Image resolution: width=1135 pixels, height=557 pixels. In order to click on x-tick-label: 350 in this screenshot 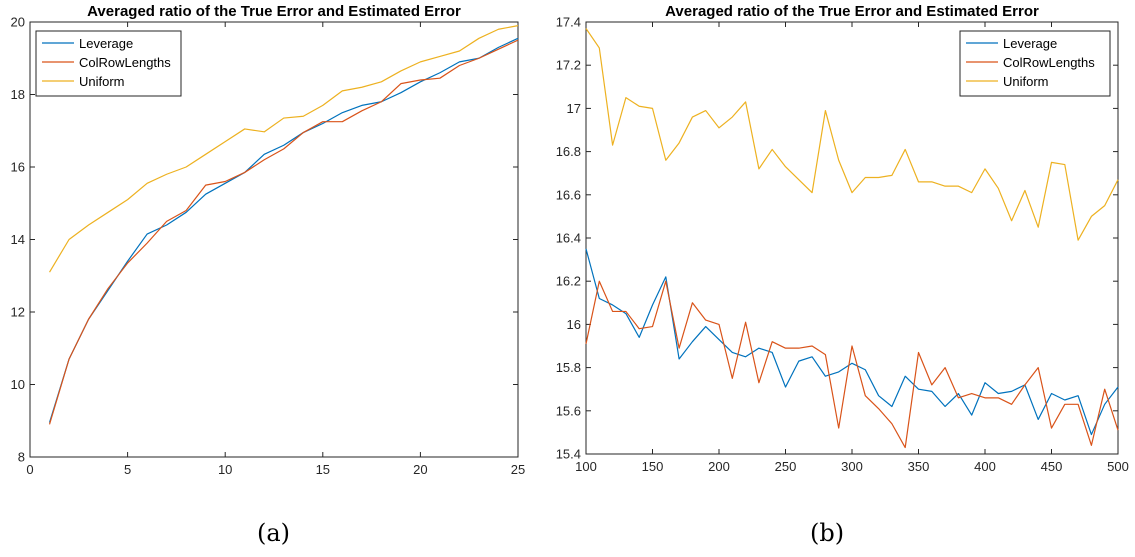, I will do `click(919, 466)`.